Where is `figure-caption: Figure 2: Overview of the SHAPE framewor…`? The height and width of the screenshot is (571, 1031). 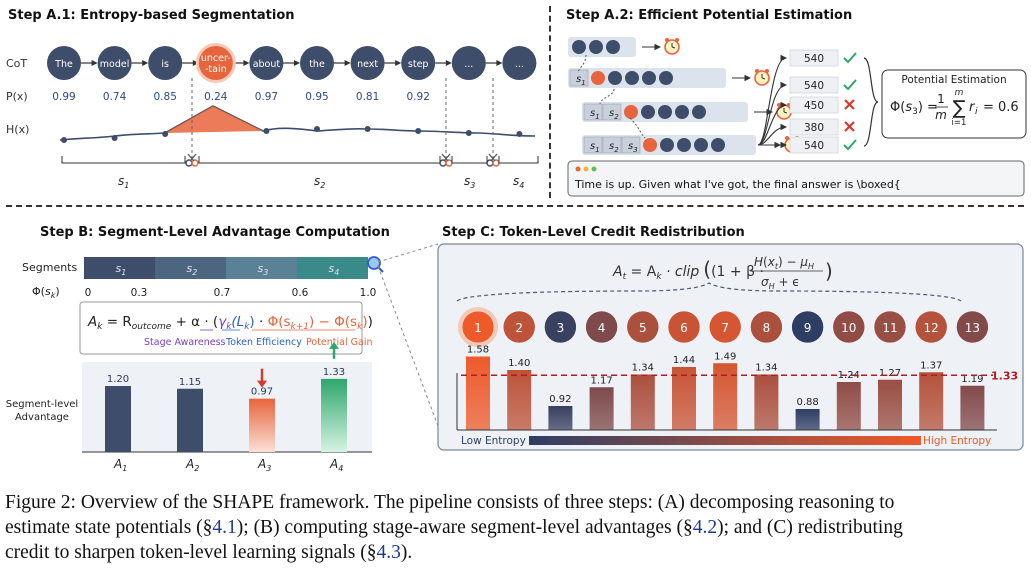
figure-caption: Figure 2: Overview of the SHAPE framewor… is located at coordinates (515, 527).